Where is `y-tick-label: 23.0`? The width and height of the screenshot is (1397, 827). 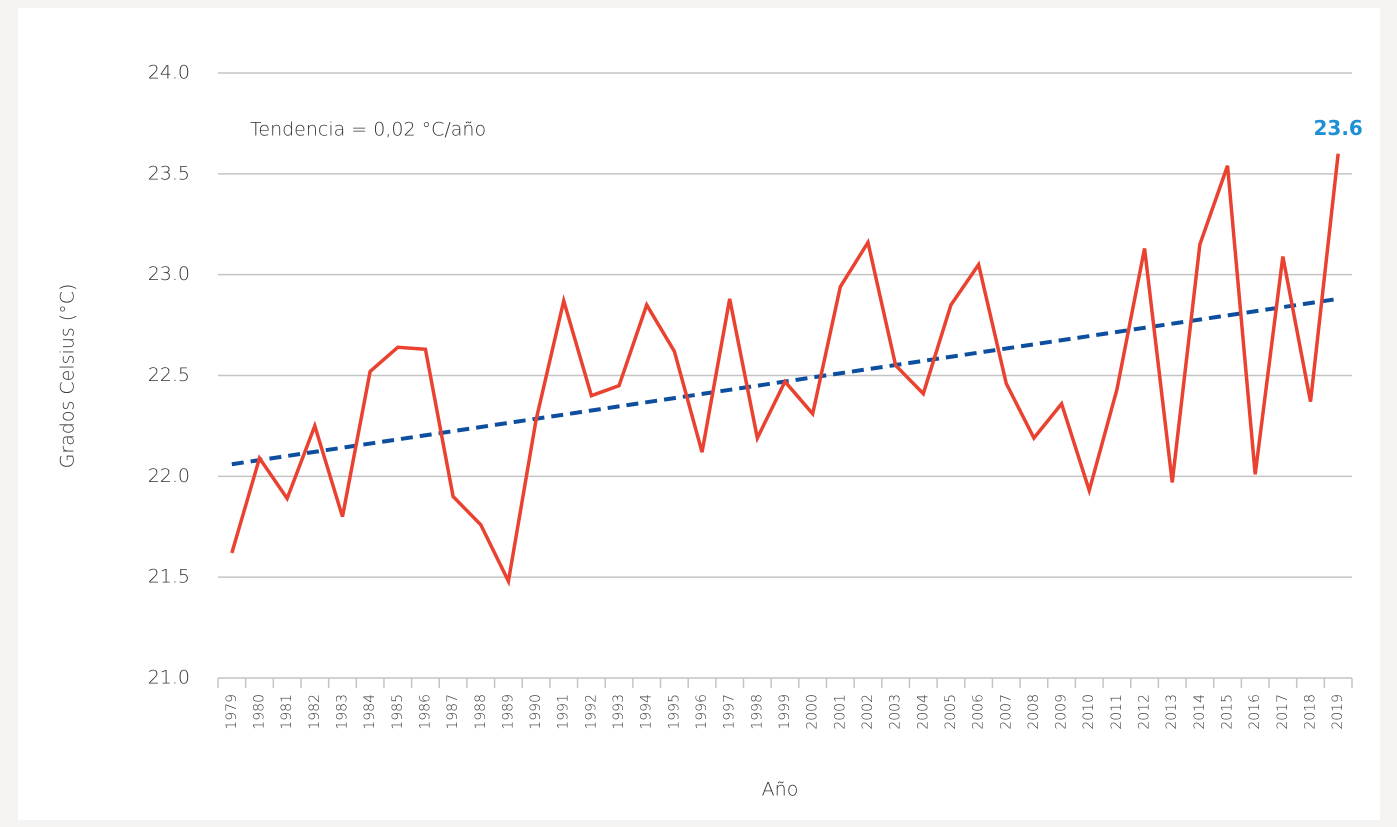
y-tick-label: 23.0 is located at coordinates (169, 274).